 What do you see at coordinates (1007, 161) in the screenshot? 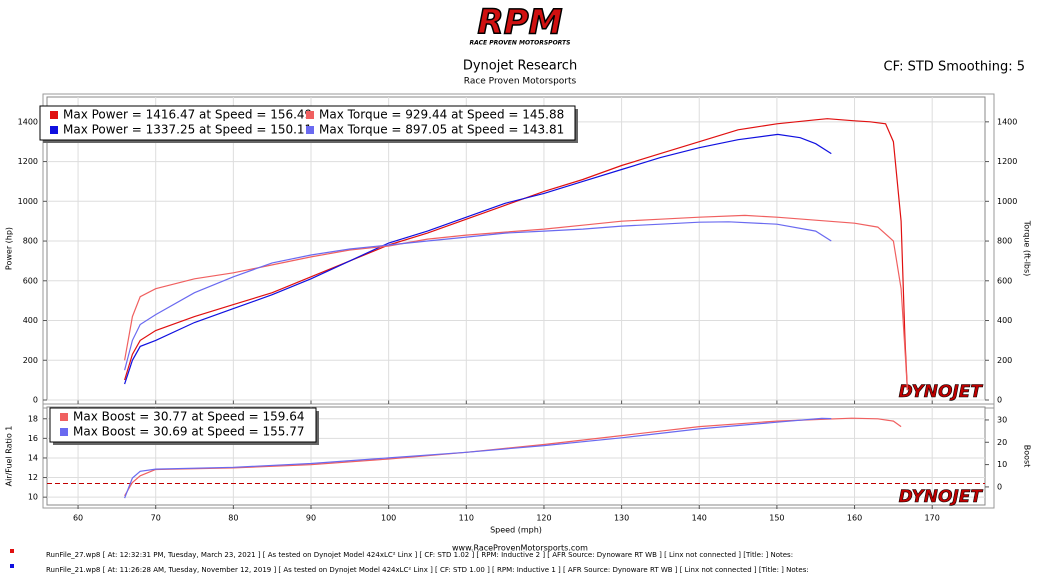
I see `y2-tick-label: 1200` at bounding box center [1007, 161].